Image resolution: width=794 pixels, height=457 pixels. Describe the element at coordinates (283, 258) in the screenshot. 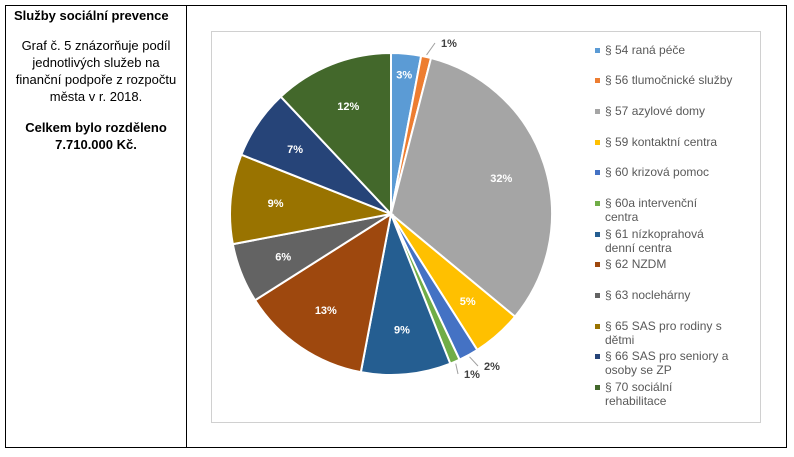

I see `data-label: 6%` at that location.